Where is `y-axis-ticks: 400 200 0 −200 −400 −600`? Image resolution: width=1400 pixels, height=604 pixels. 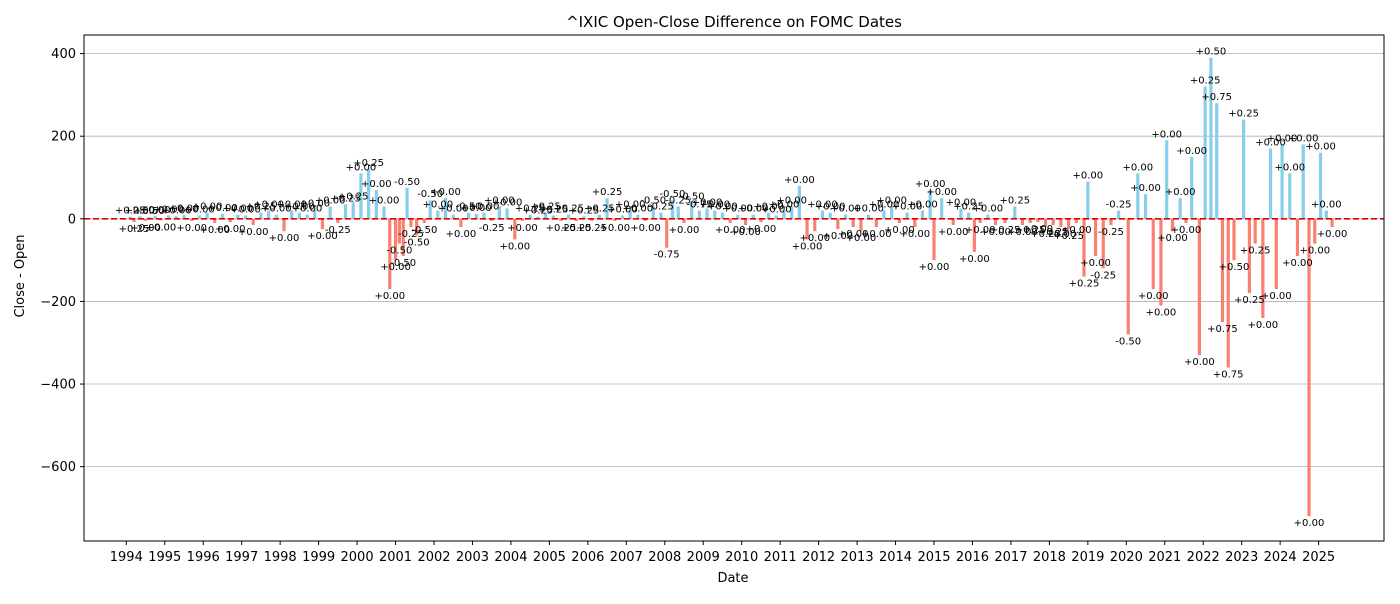
y-axis-ticks: 400 200 0 −200 −400 −600 is located at coordinates (62, 261).